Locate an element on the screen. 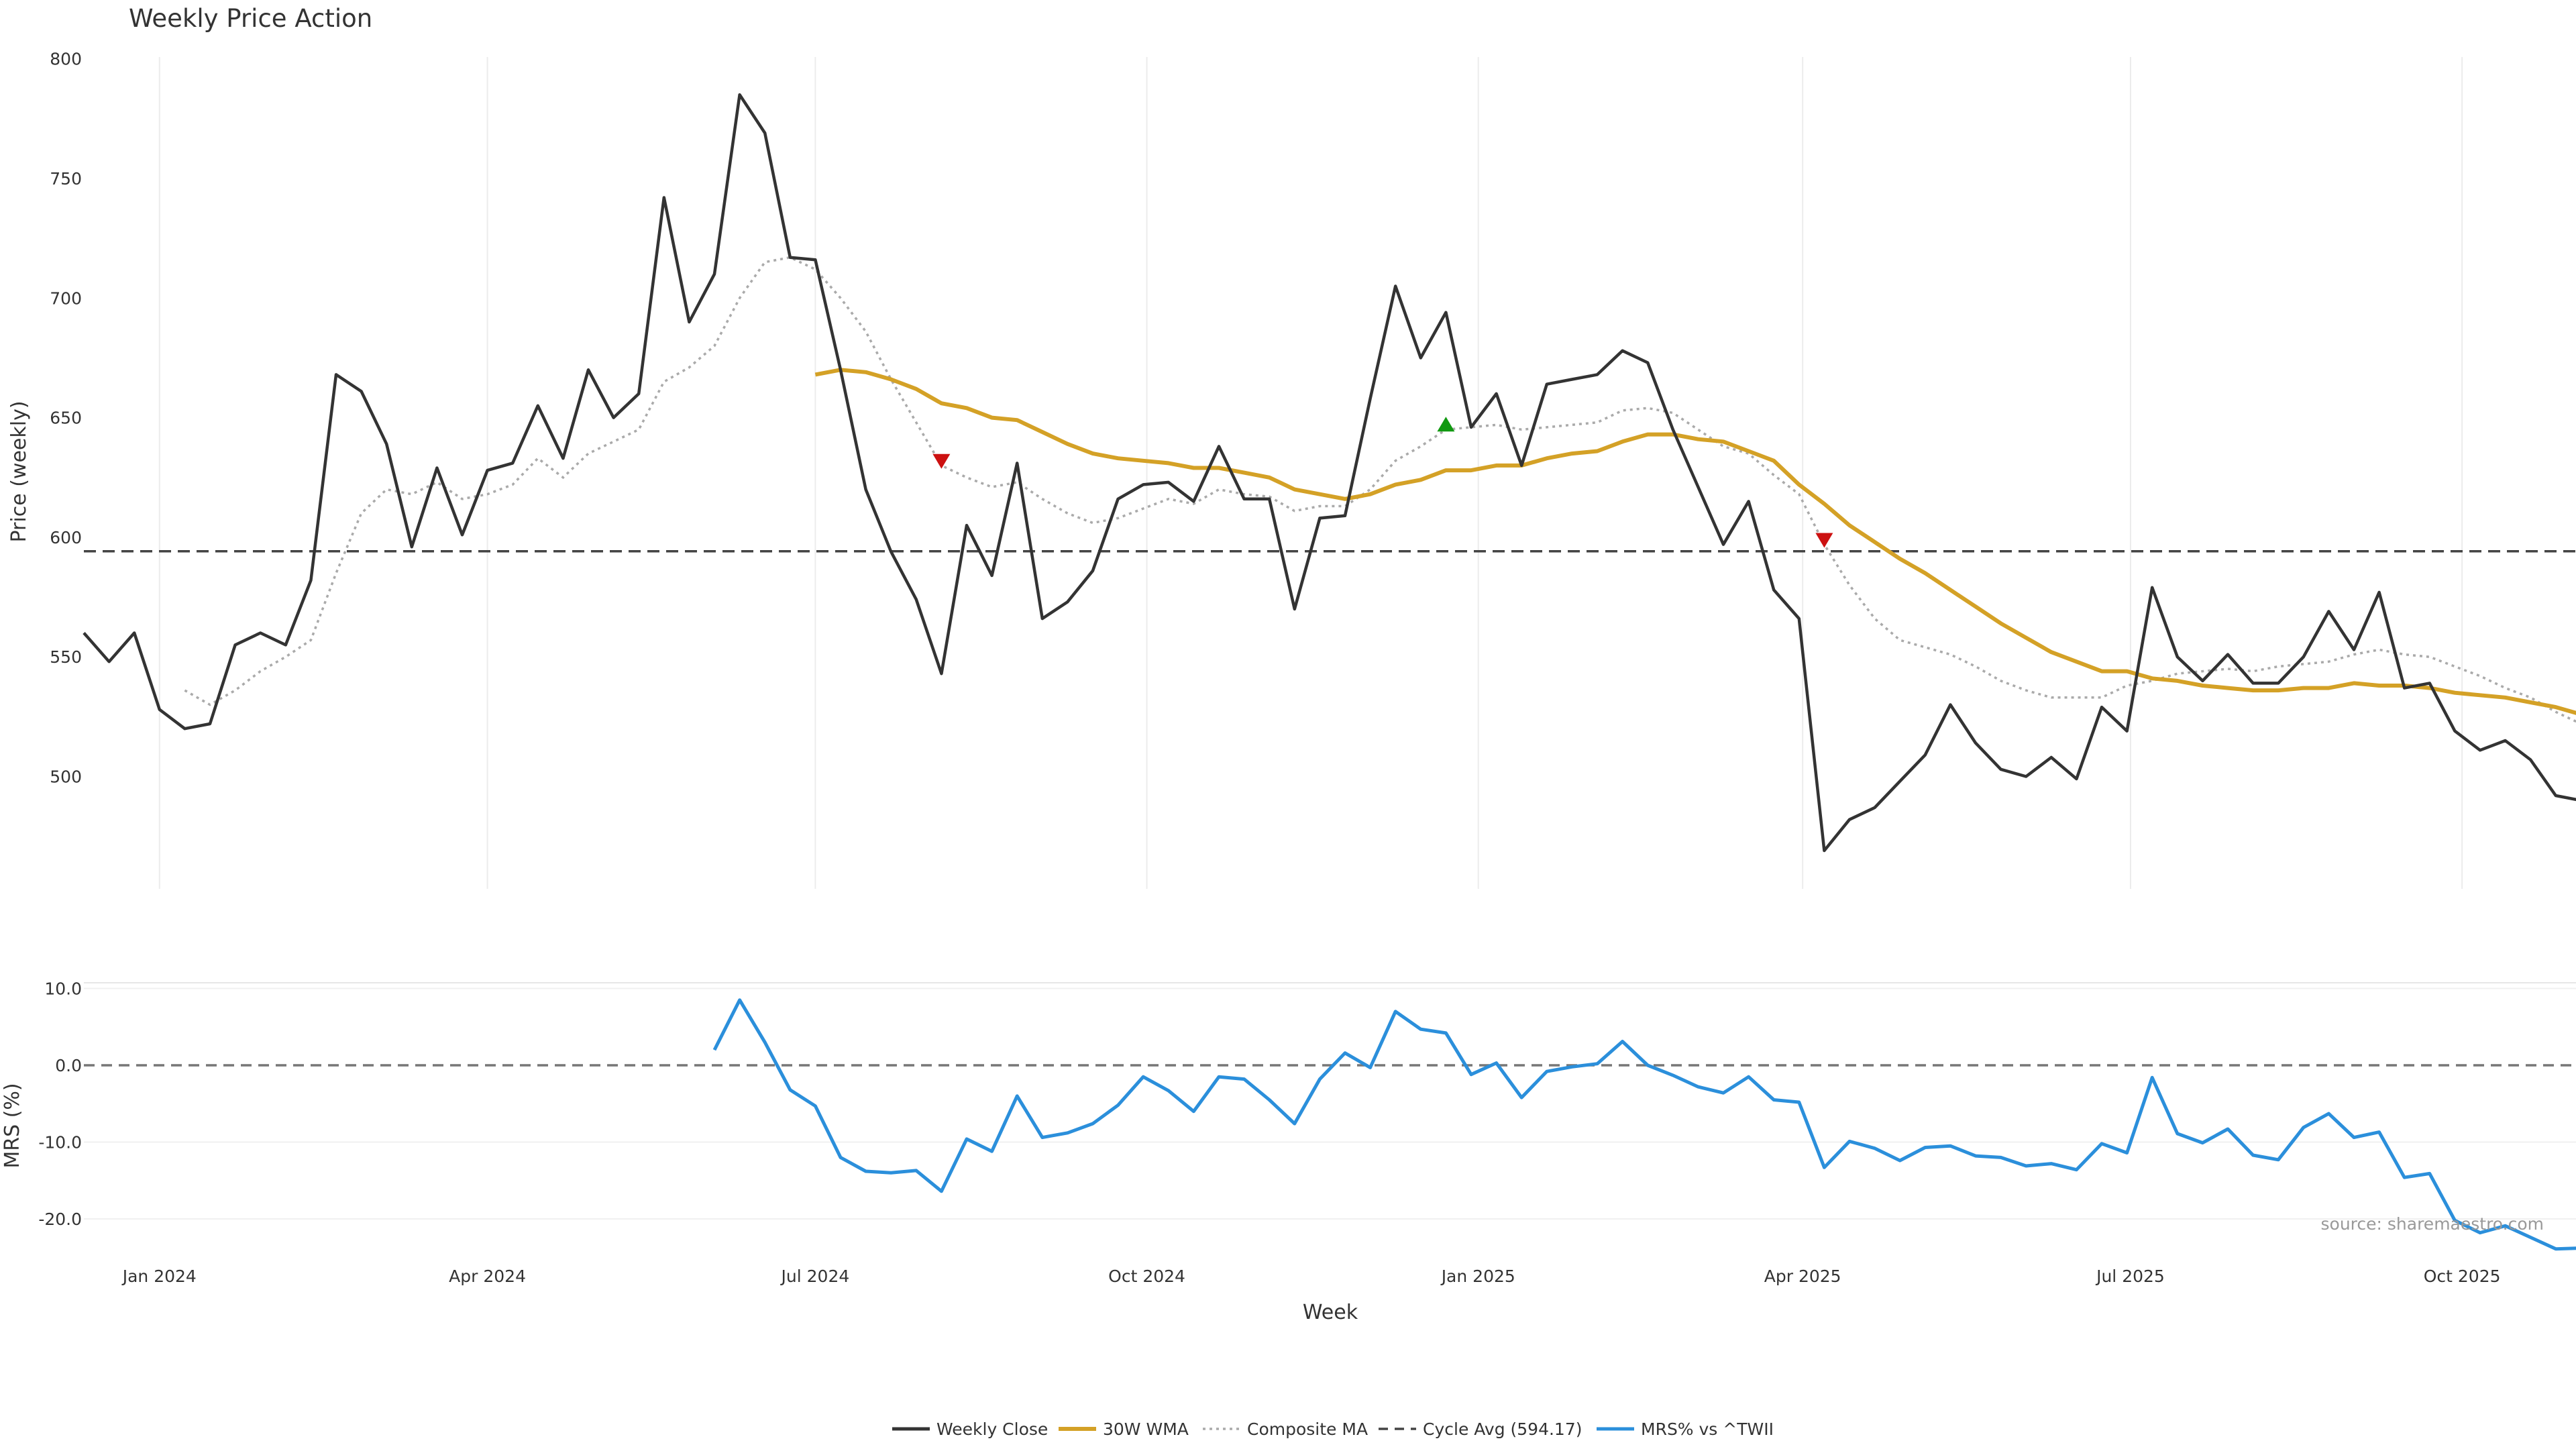 The height and width of the screenshot is (1449, 2576). legend-label: Cycle Avg (594.17) is located at coordinates (1502, 1429).